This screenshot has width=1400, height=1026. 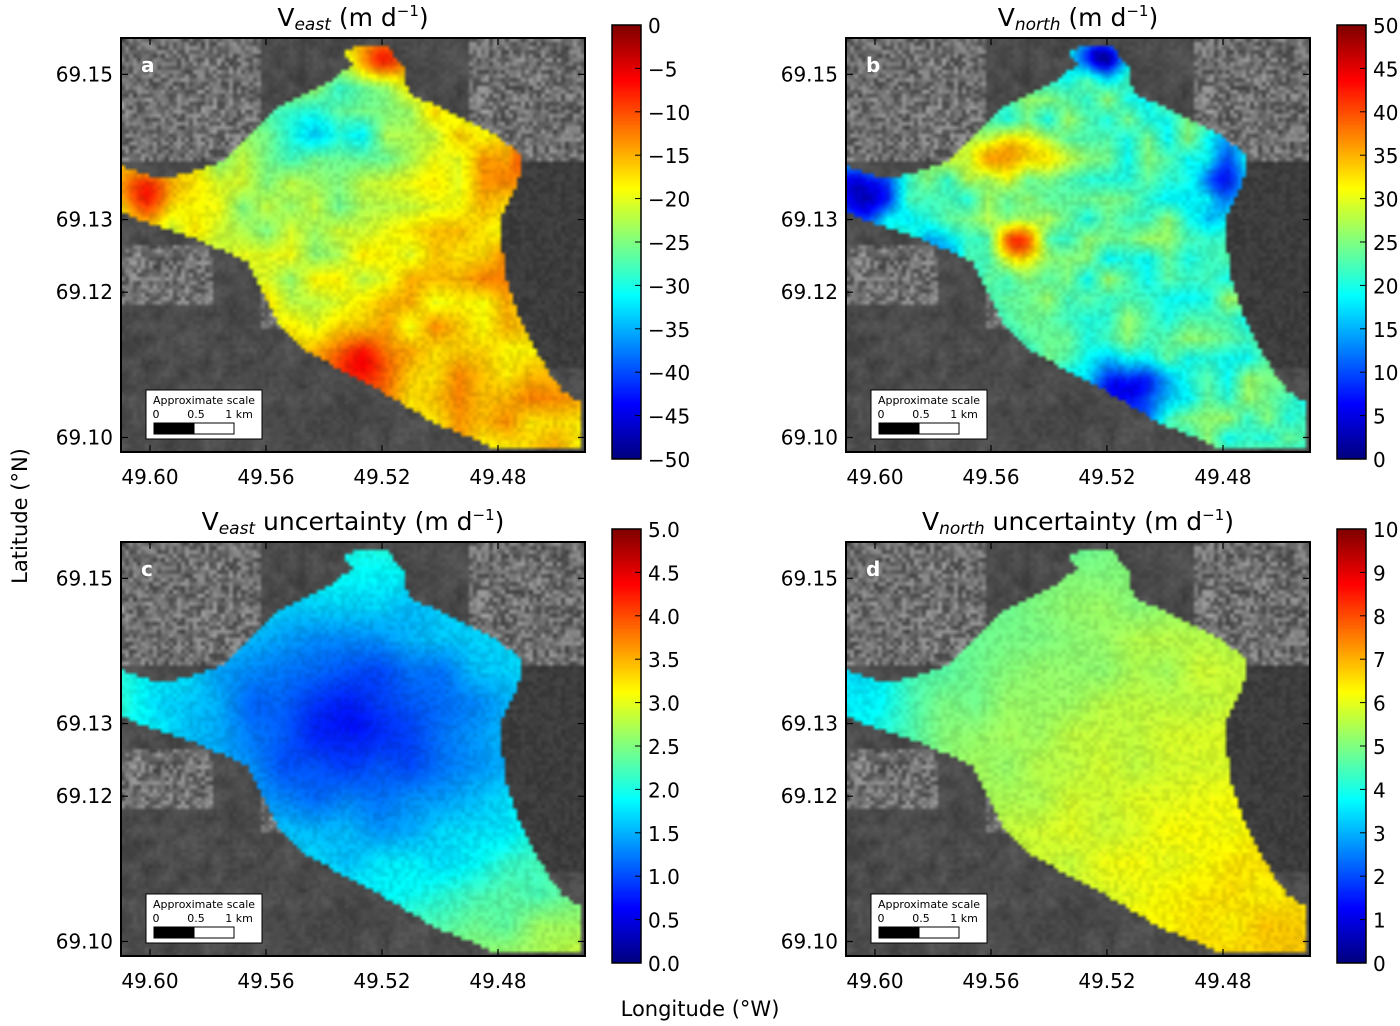 I want to click on colorbar-tick-label: −25, so click(x=669, y=243).